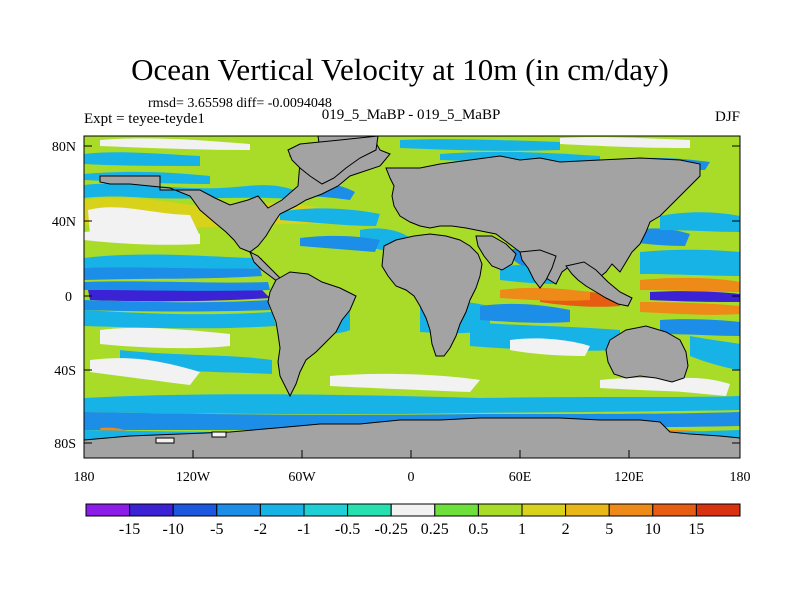 The width and height of the screenshot is (800, 600). What do you see at coordinates (64, 147) in the screenshot?
I see `y-tick-label: 80N` at bounding box center [64, 147].